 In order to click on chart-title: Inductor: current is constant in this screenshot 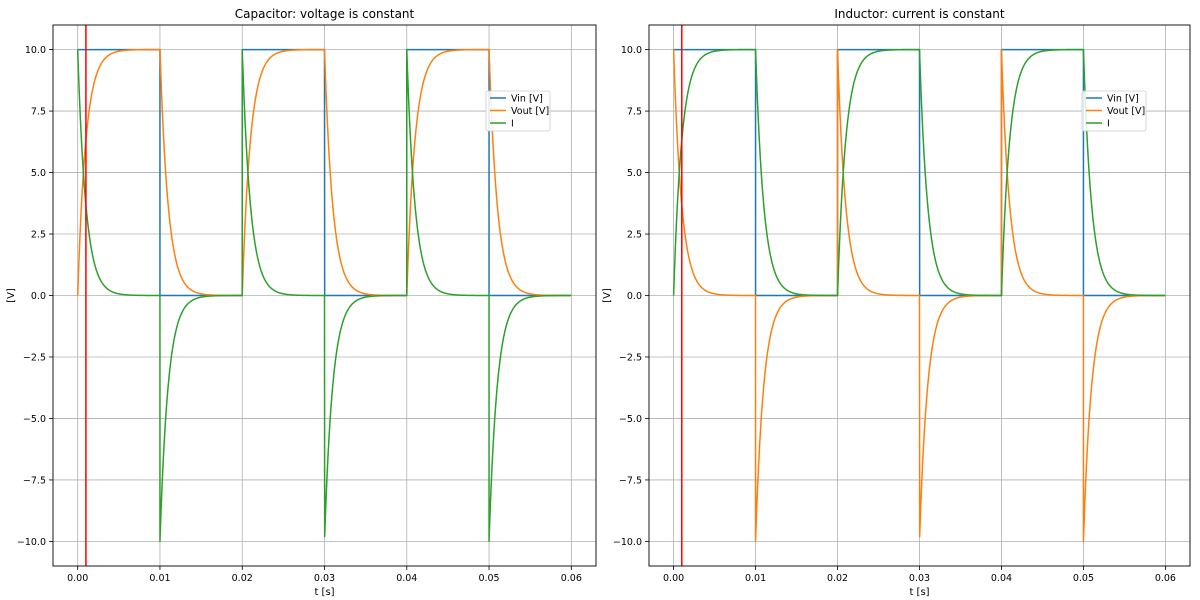, I will do `click(919, 14)`.